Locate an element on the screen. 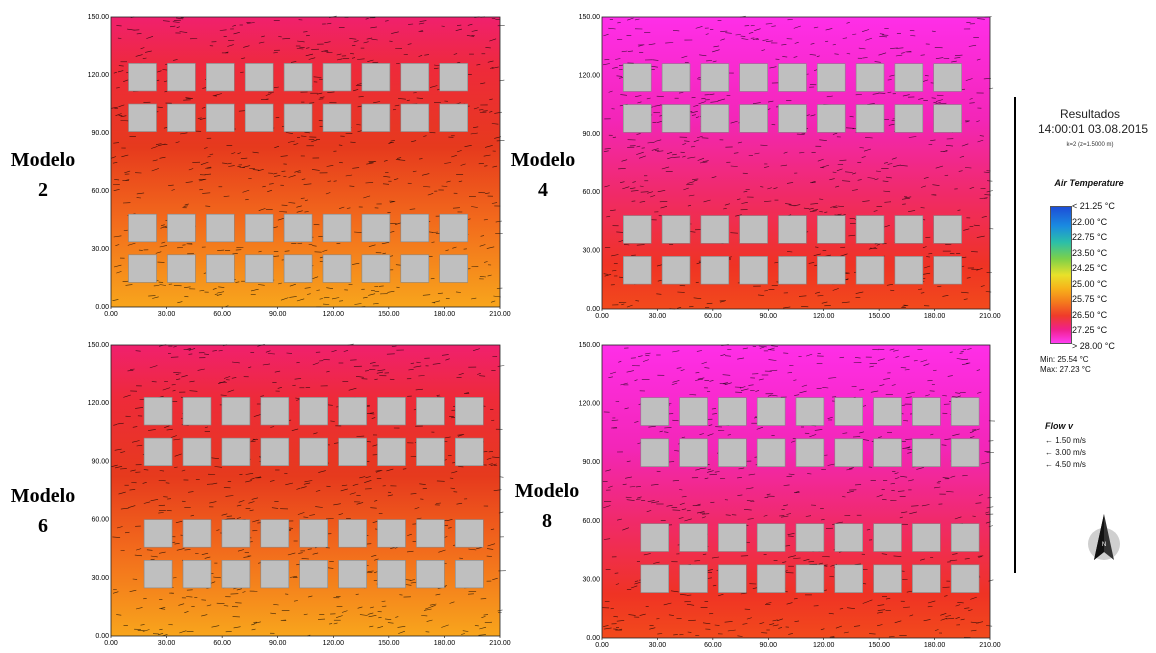 Image resolution: width=1156 pixels, height=653 pixels. min-value: Min: 25.54 °C is located at coordinates (1064, 359).